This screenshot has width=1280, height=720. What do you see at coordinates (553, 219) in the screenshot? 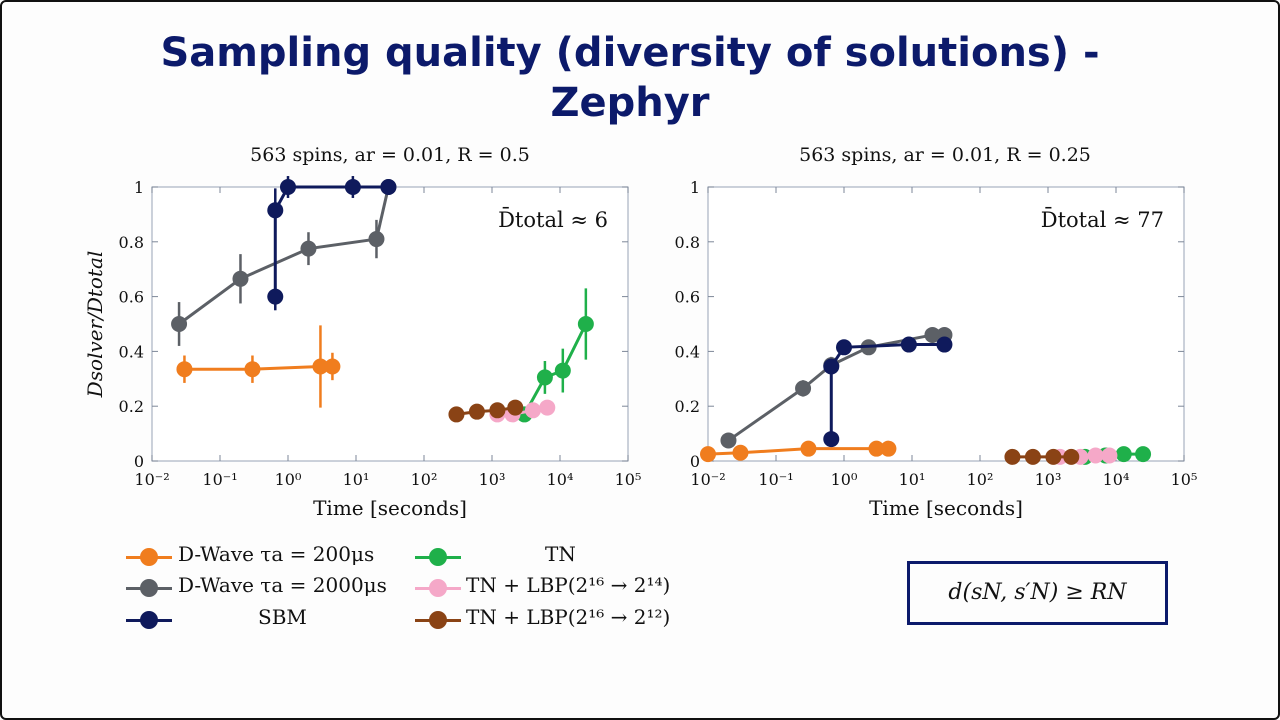
I see `total-annotation: D̄total ≈ 6` at bounding box center [553, 219].